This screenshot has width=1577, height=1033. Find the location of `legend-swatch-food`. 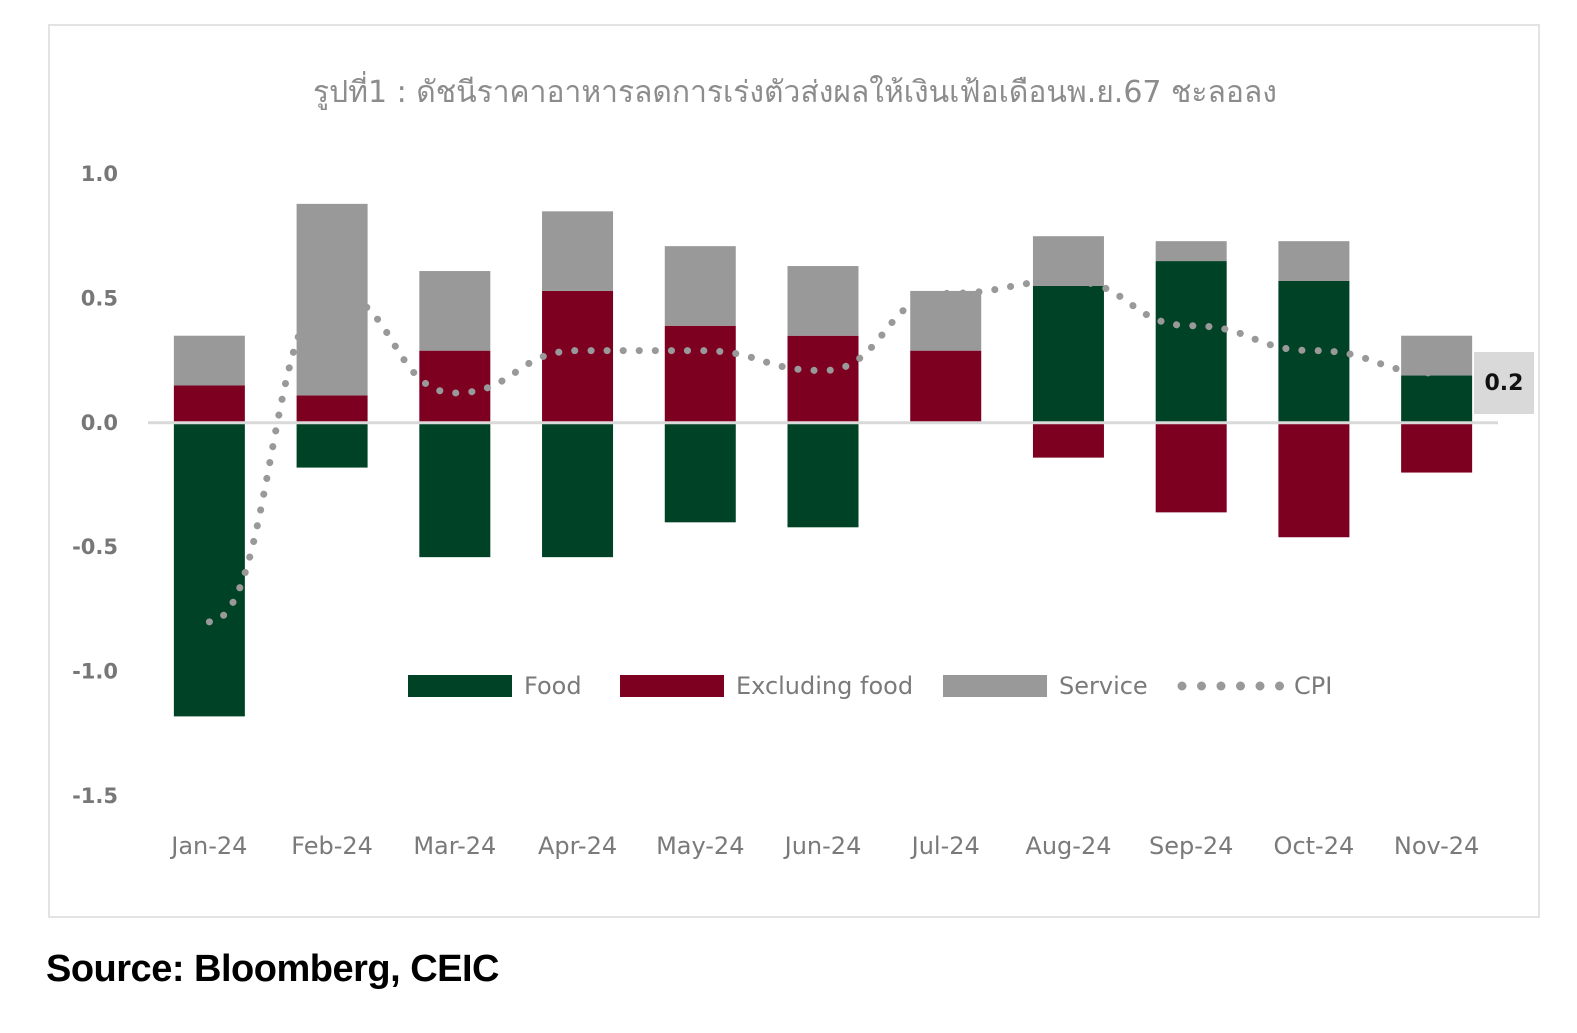

legend-swatch-food is located at coordinates (460, 686).